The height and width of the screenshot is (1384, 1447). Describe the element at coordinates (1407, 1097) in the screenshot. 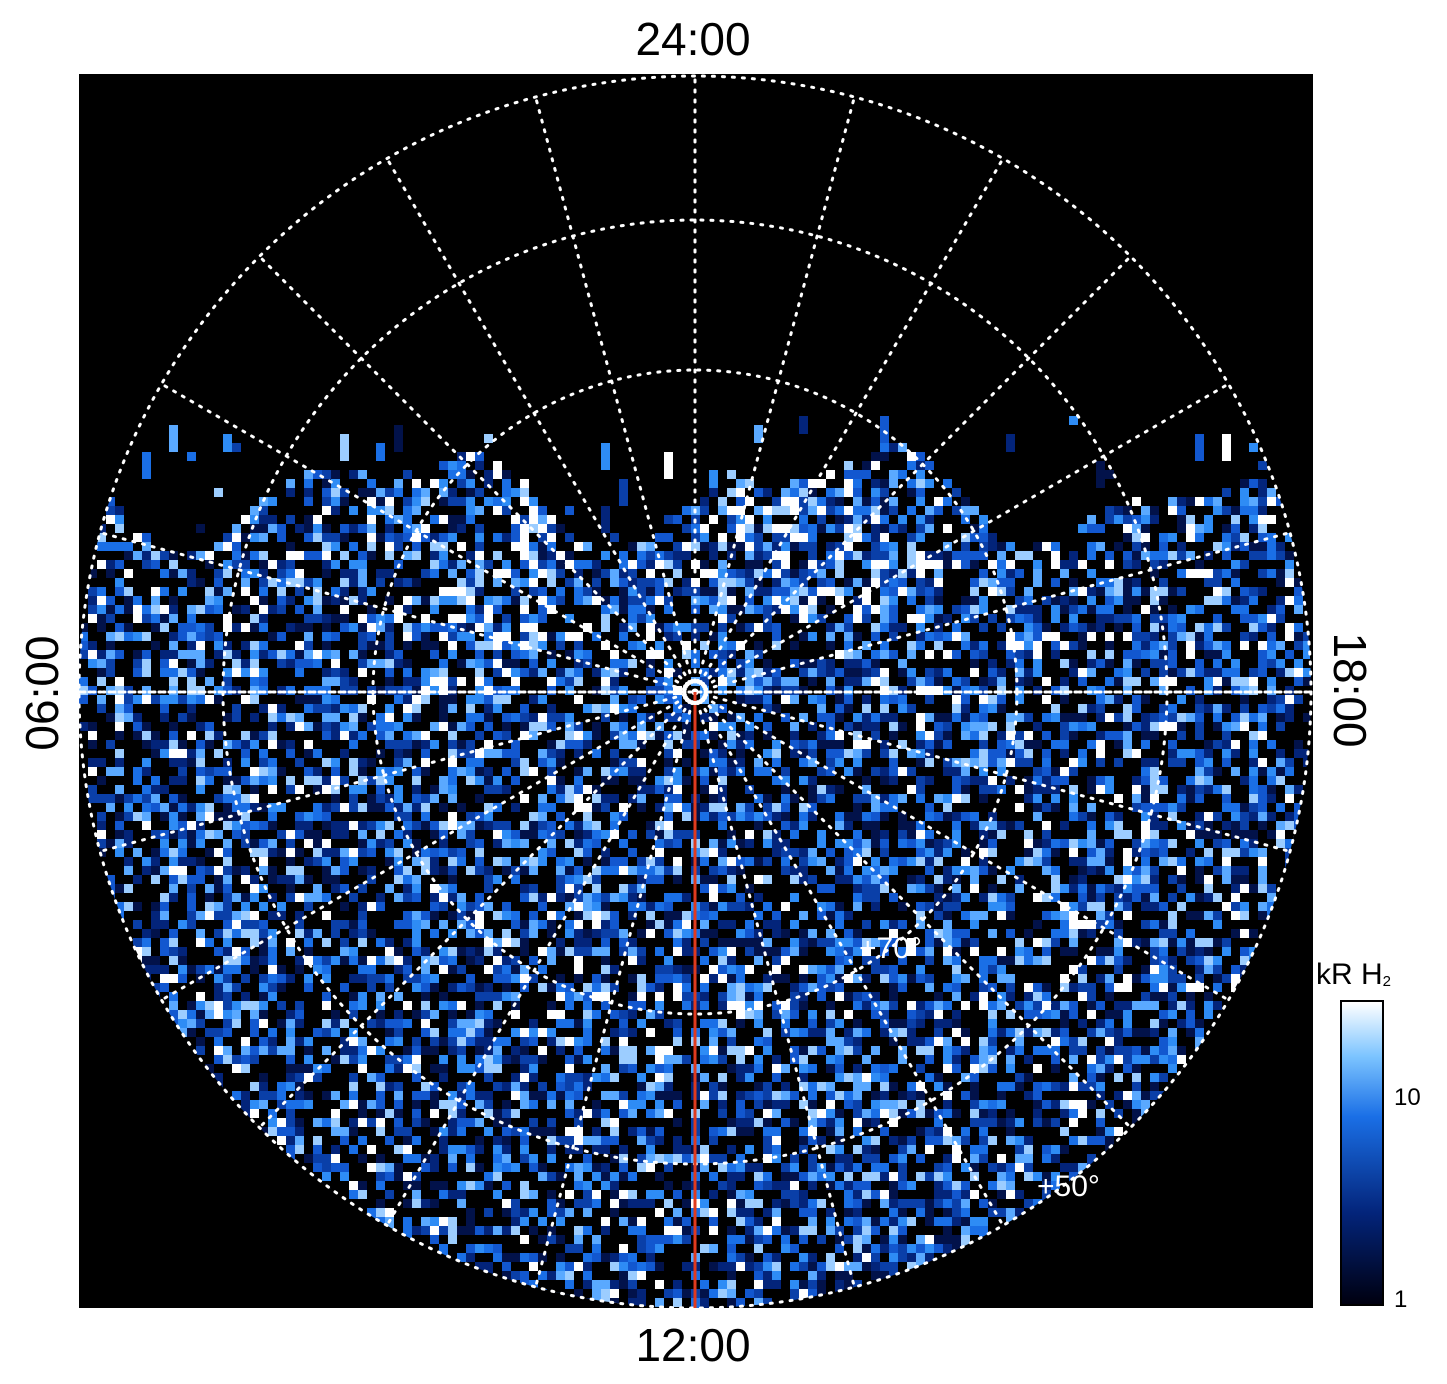

I see `colorbar-tick-10: 10` at that location.